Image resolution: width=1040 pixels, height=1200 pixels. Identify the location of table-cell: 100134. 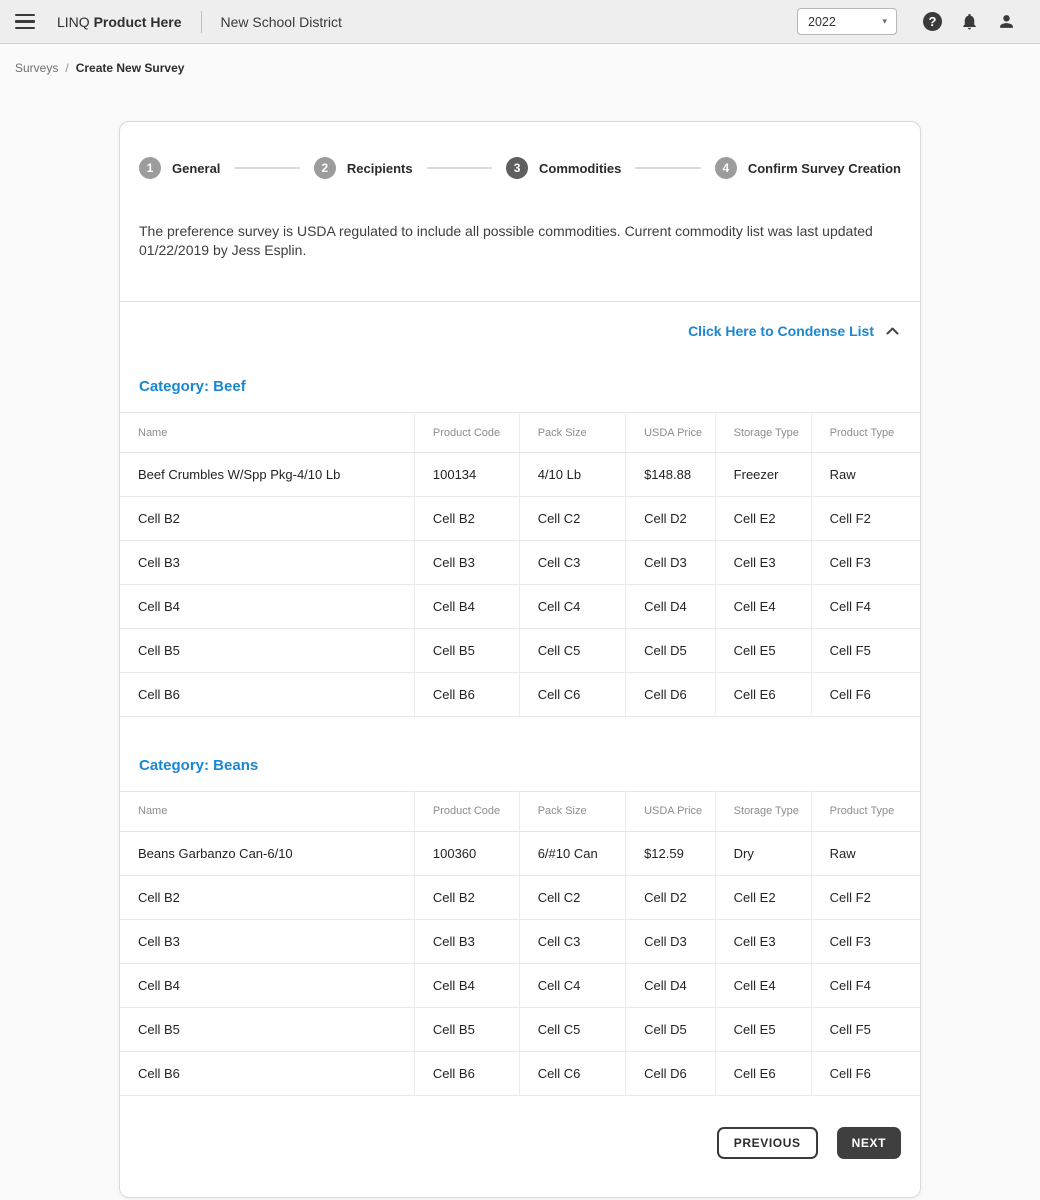
(467, 475).